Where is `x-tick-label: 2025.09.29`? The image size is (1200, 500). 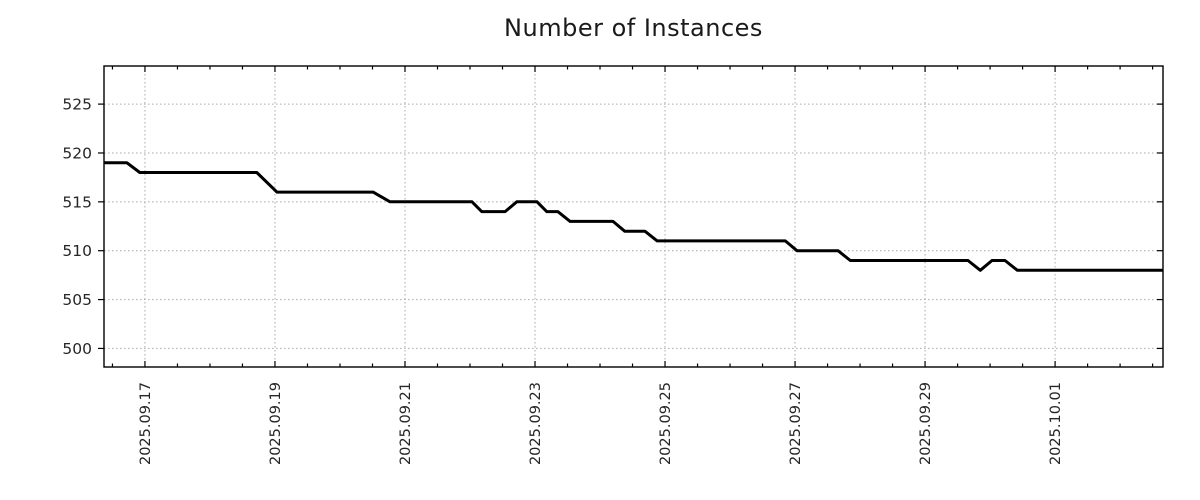 x-tick-label: 2025.09.29 is located at coordinates (926, 423).